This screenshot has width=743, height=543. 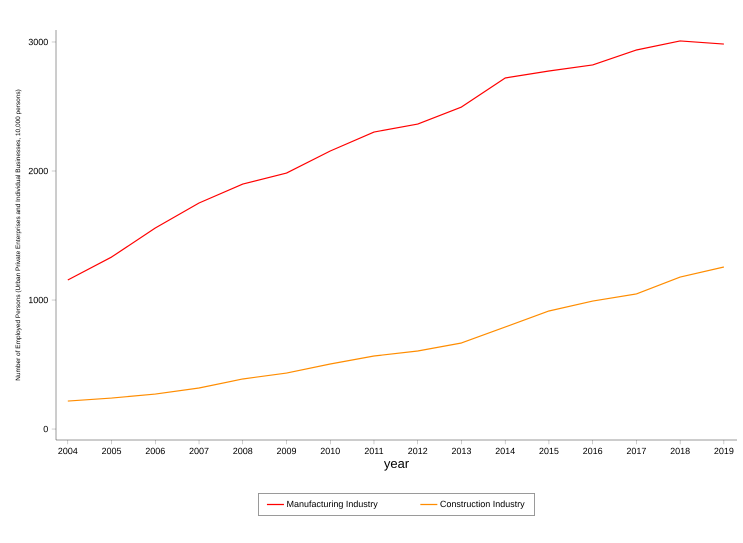 What do you see at coordinates (330, 451) in the screenshot?
I see `x-tick-label: 2010` at bounding box center [330, 451].